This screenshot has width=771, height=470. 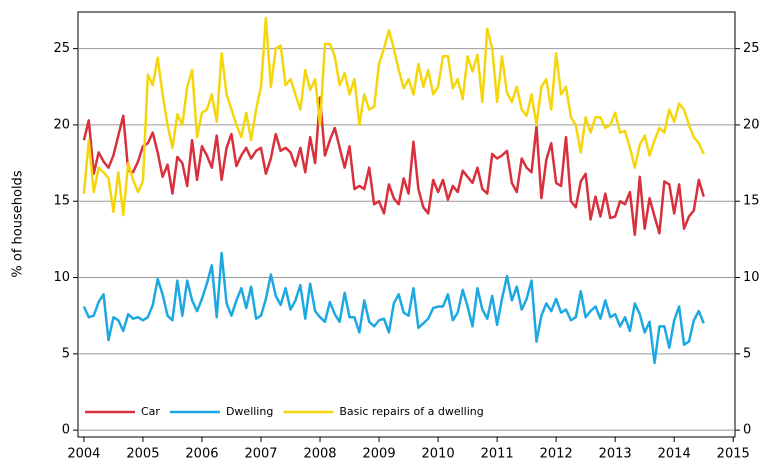 I want to click on y2-tick-label: 25, so click(x=751, y=48).